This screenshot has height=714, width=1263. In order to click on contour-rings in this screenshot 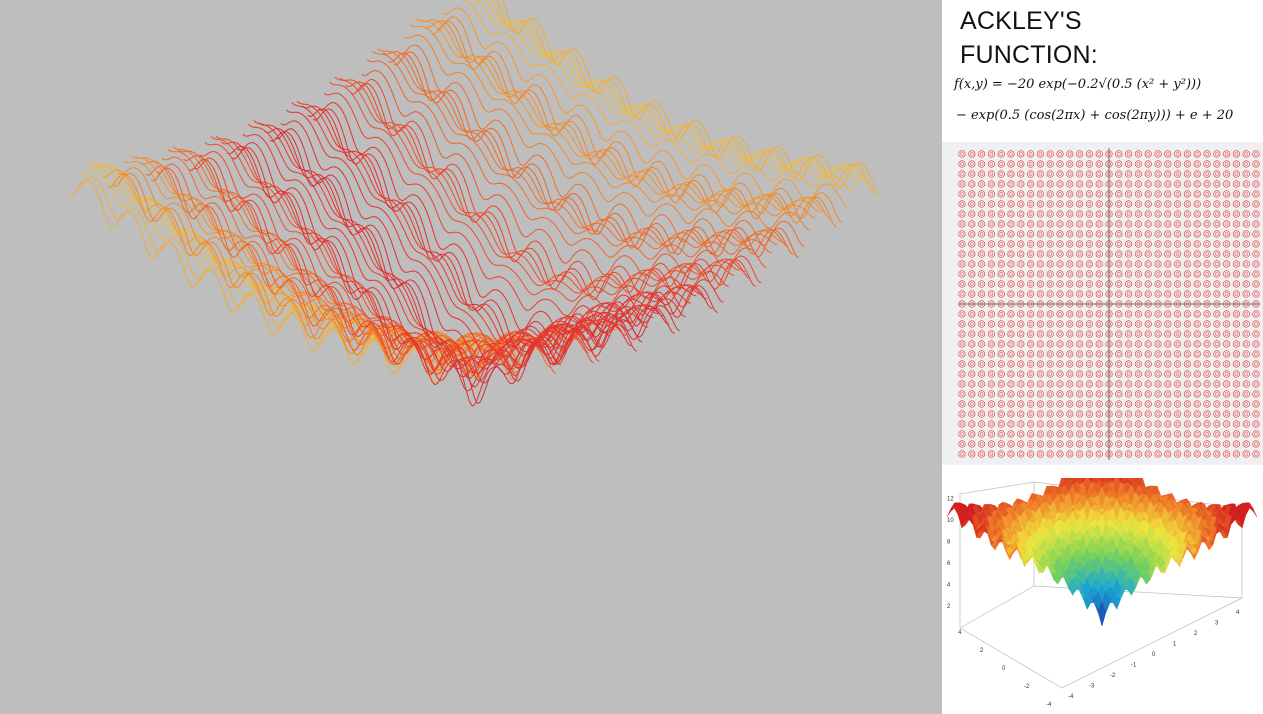, I will do `click(1109, 304)`.